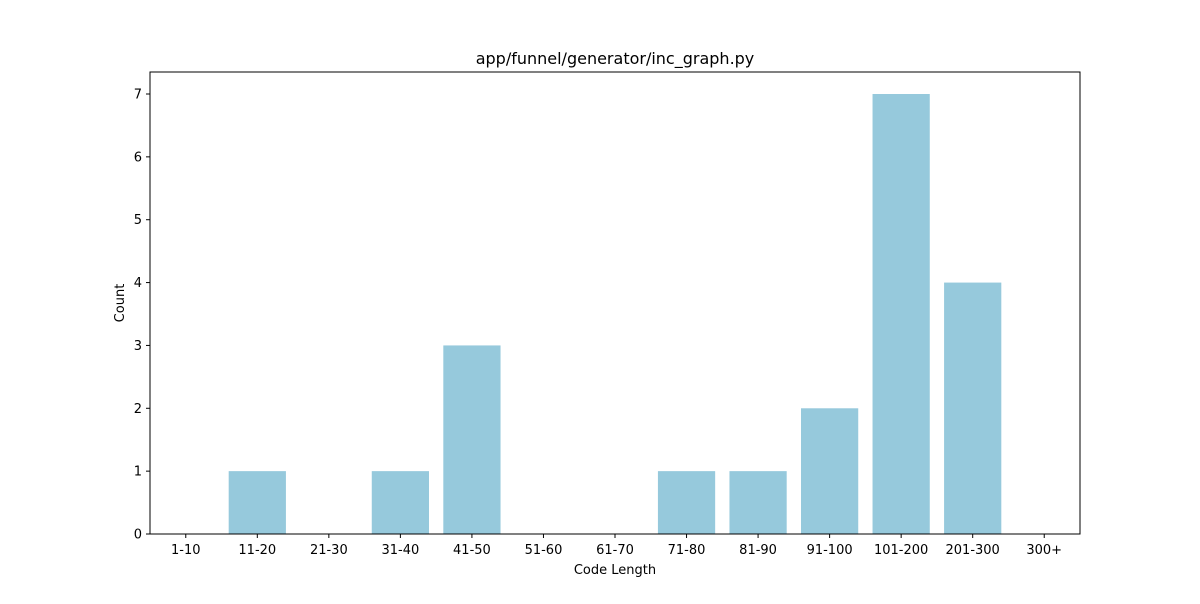  Describe the element at coordinates (120, 303) in the screenshot. I see `y-axis-label: Count` at that location.